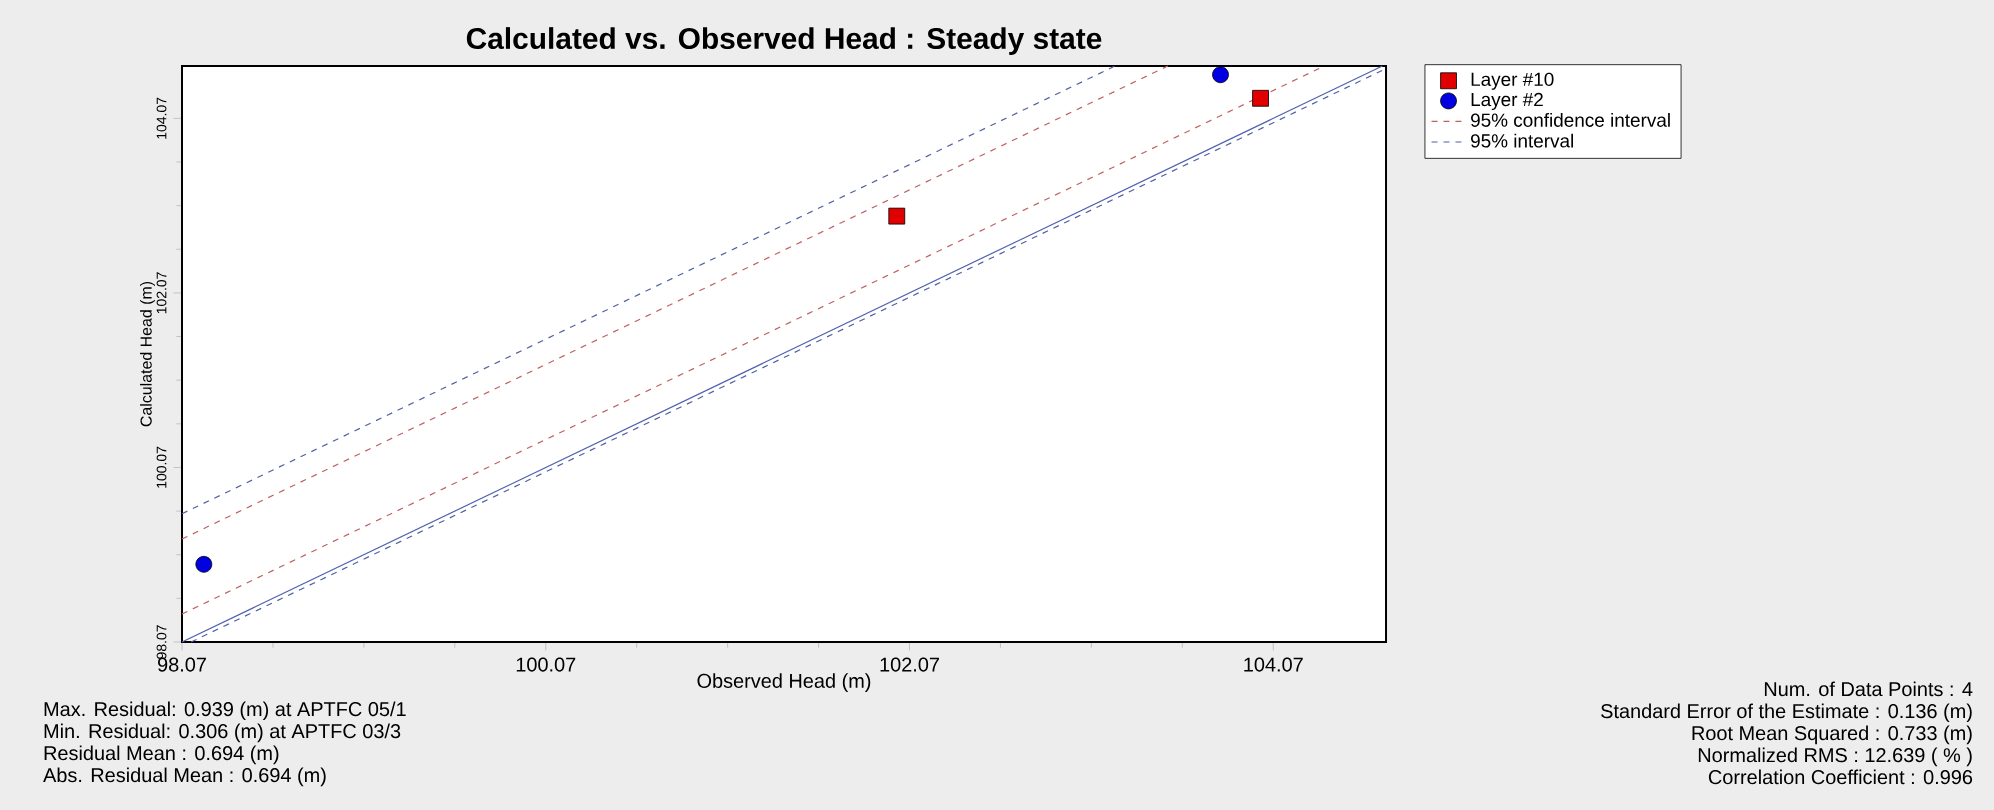 This screenshot has height=810, width=1994. What do you see at coordinates (546, 664) in the screenshot?
I see `x-tick-label: 100.07` at bounding box center [546, 664].